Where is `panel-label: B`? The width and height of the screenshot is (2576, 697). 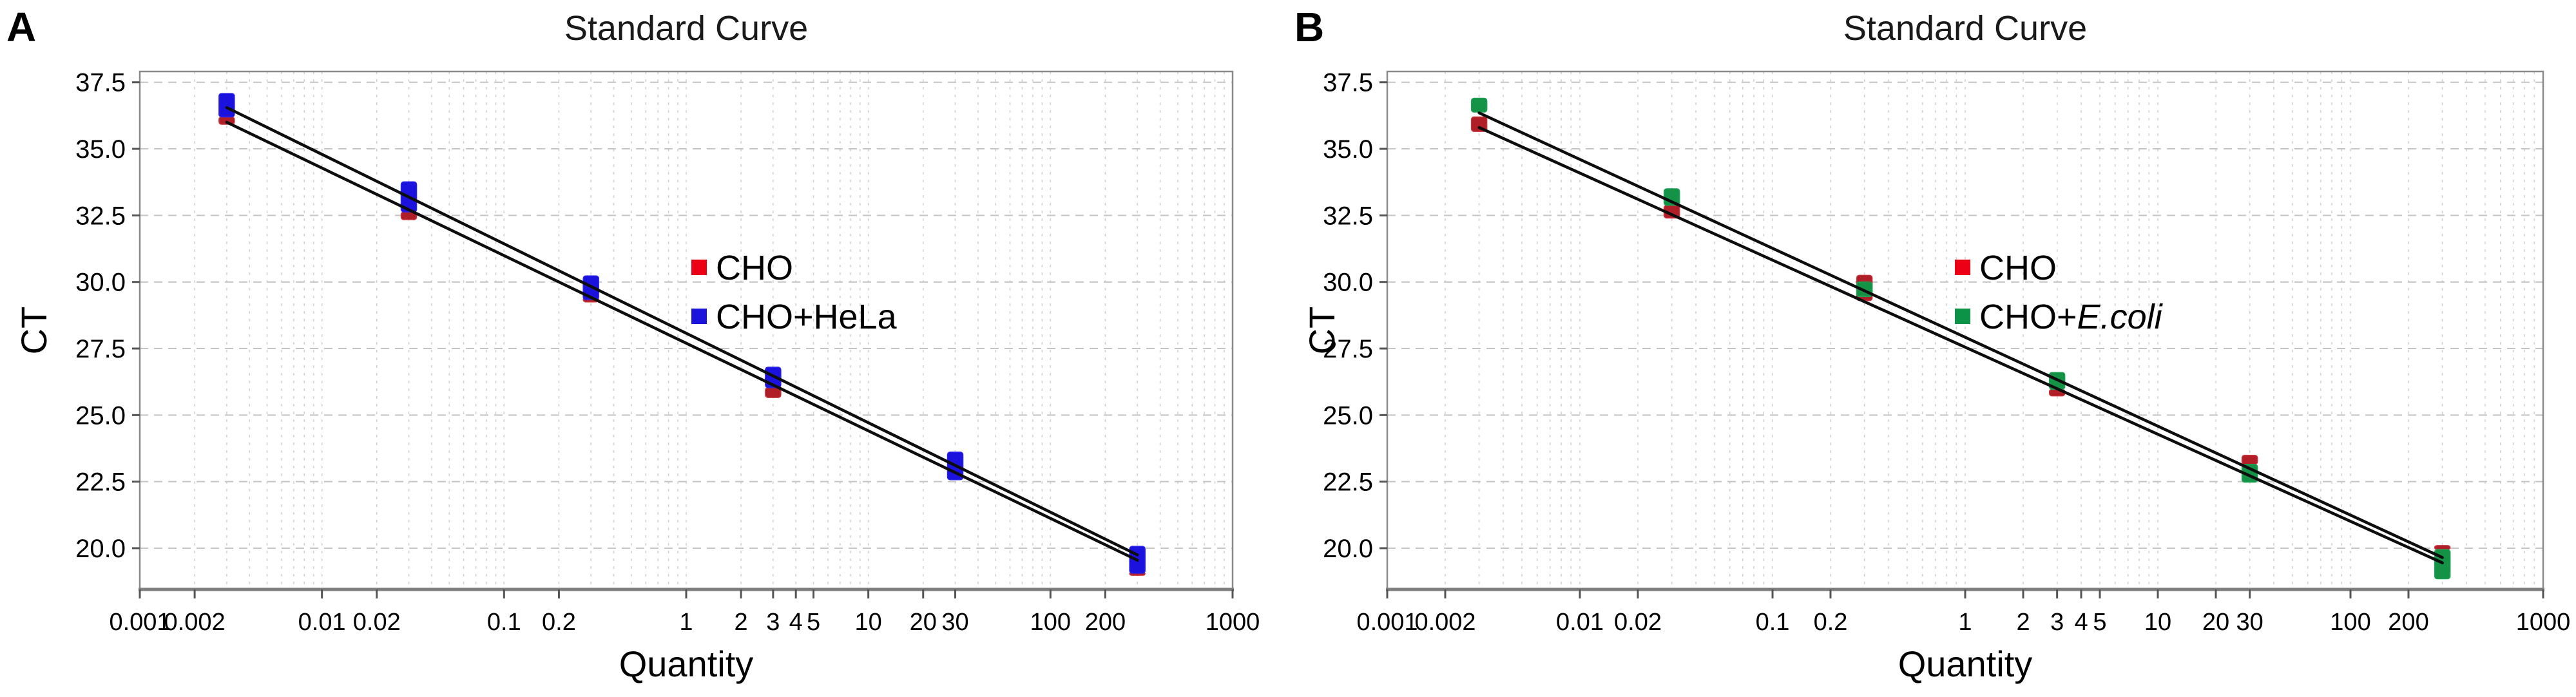
panel-label: B is located at coordinates (1309, 27).